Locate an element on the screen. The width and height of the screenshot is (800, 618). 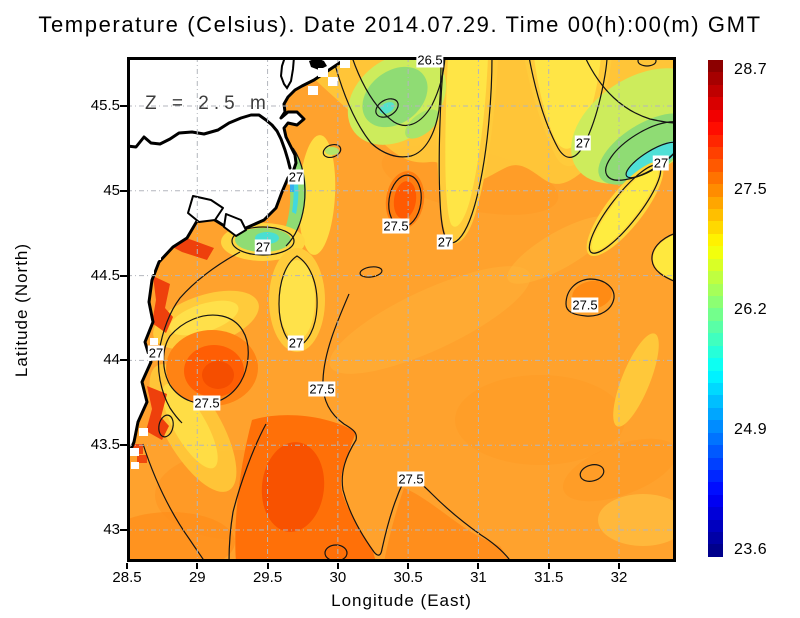
x-tick-label: 30.5 is located at coordinates (408, 577).